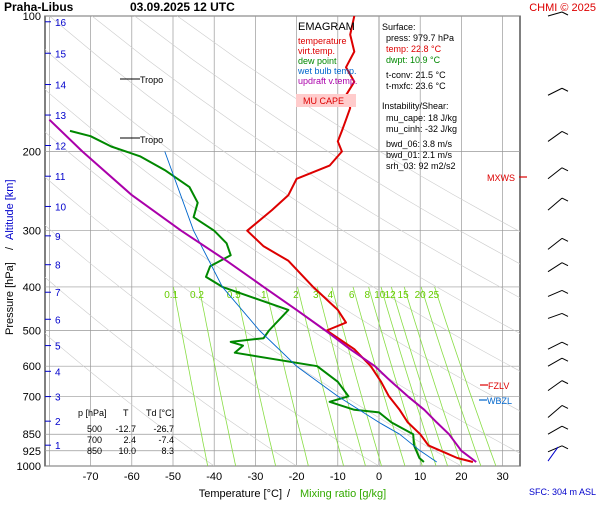 The image size is (600, 505). What do you see at coordinates (61, 207) in the screenshot?
I see `altitude-label-10: 10` at bounding box center [61, 207].